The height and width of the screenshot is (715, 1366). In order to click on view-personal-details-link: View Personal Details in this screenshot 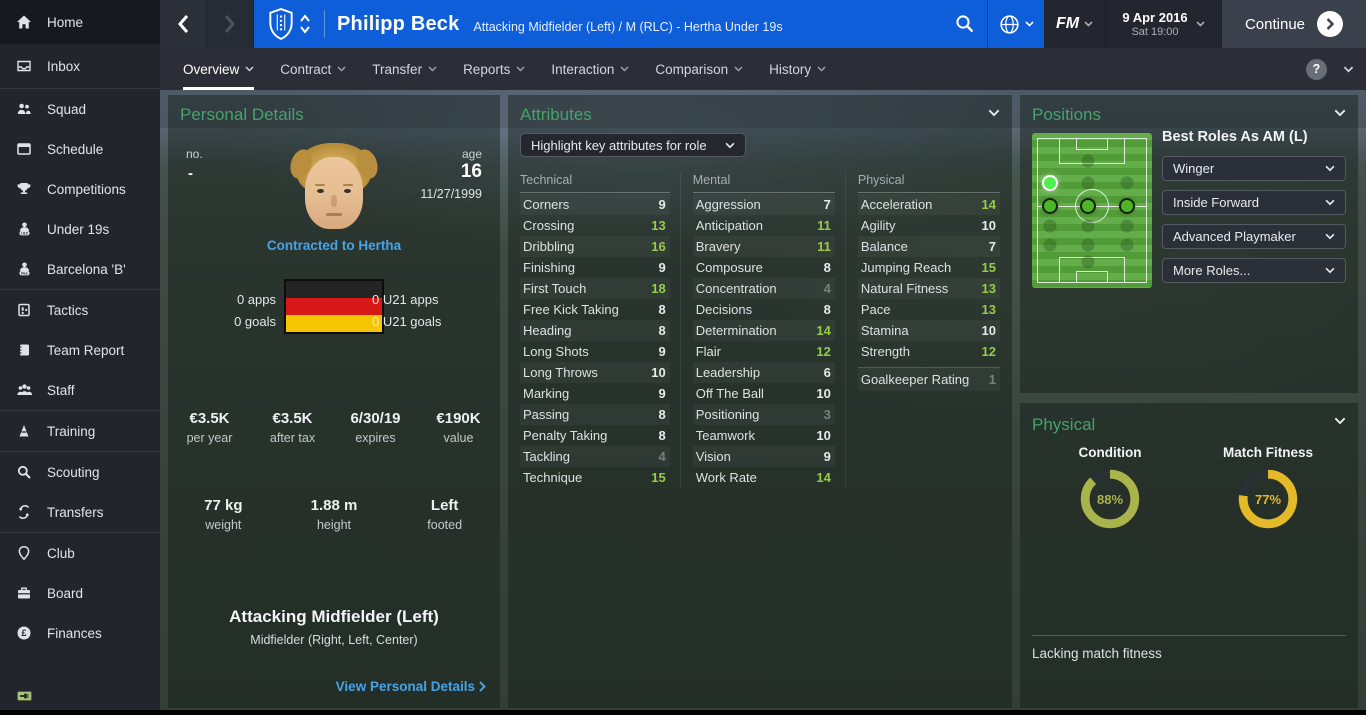, I will do `click(411, 686)`.